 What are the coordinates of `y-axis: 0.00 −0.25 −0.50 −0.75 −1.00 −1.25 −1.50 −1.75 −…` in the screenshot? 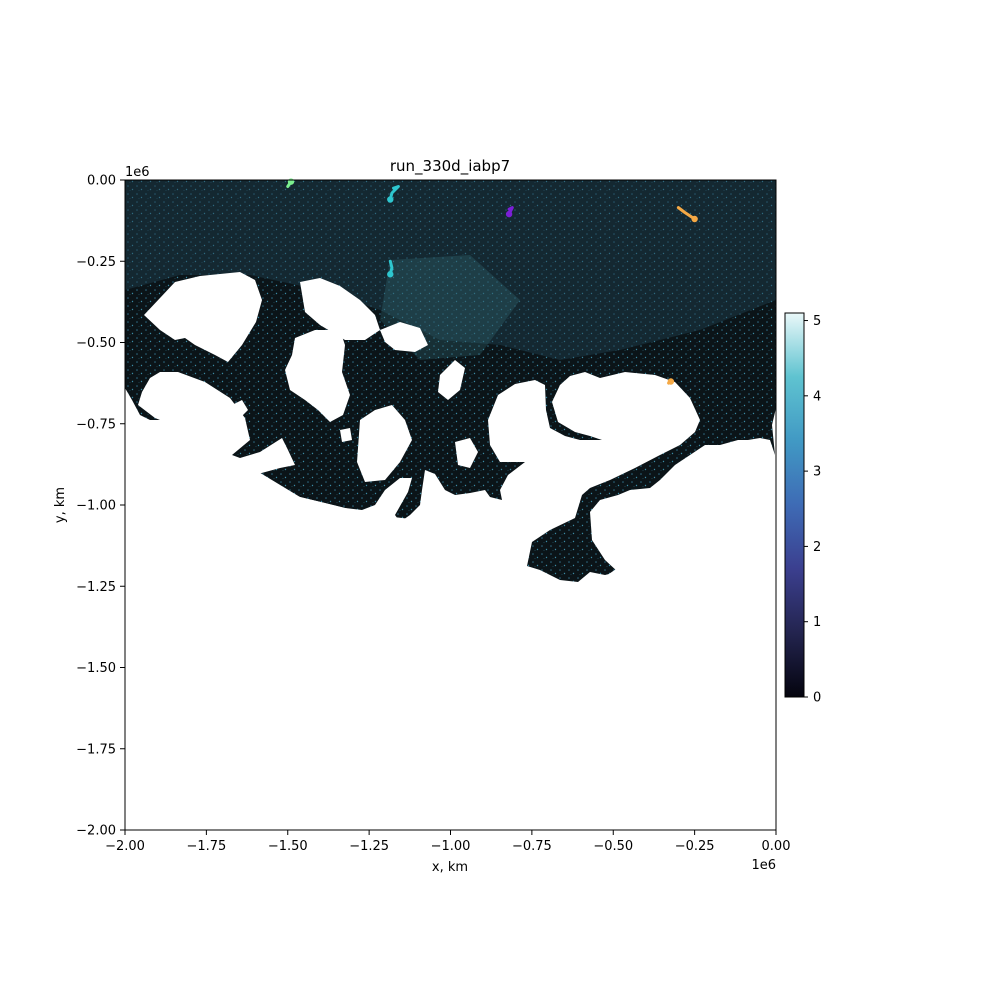 It's located at (100, 506).